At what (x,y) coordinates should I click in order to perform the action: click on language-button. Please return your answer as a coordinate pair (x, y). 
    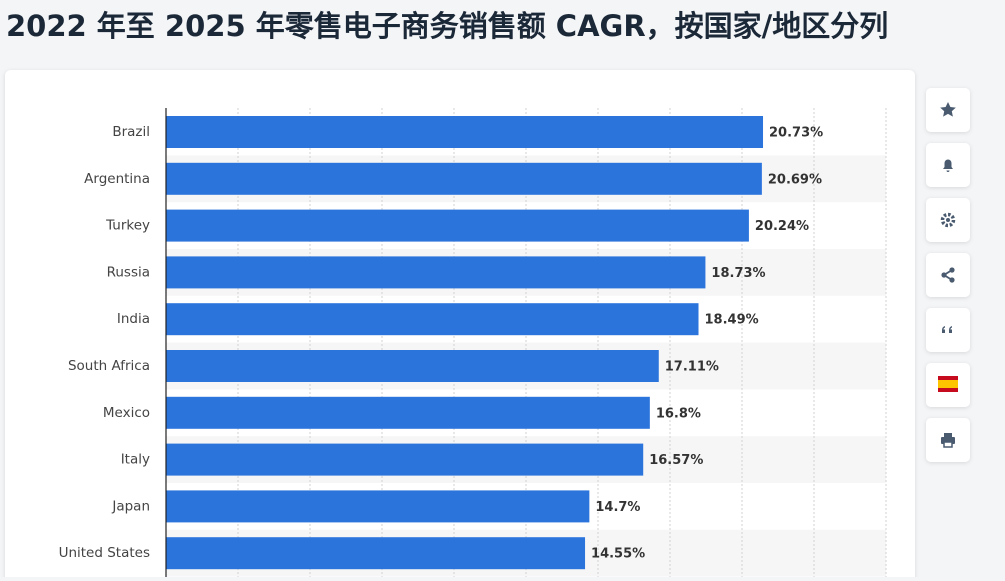
    Looking at the image, I should click on (948, 385).